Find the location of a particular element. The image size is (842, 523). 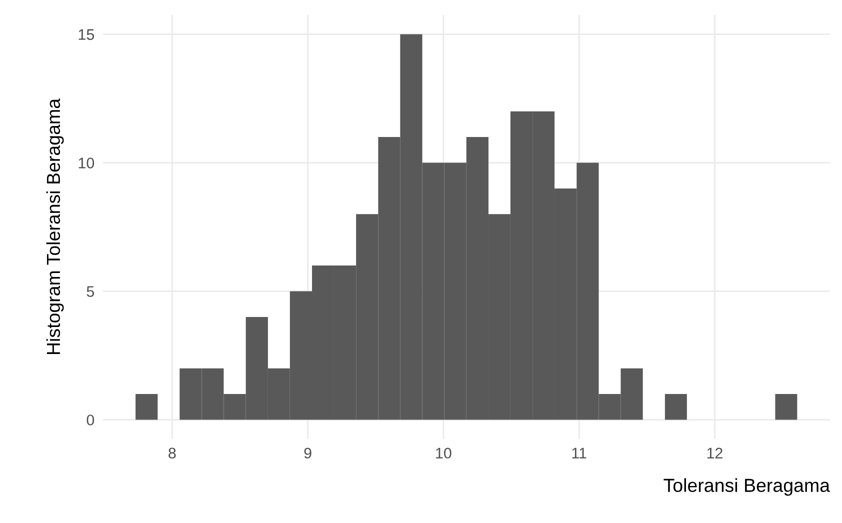

x-tick-label: 8 is located at coordinates (172, 453).